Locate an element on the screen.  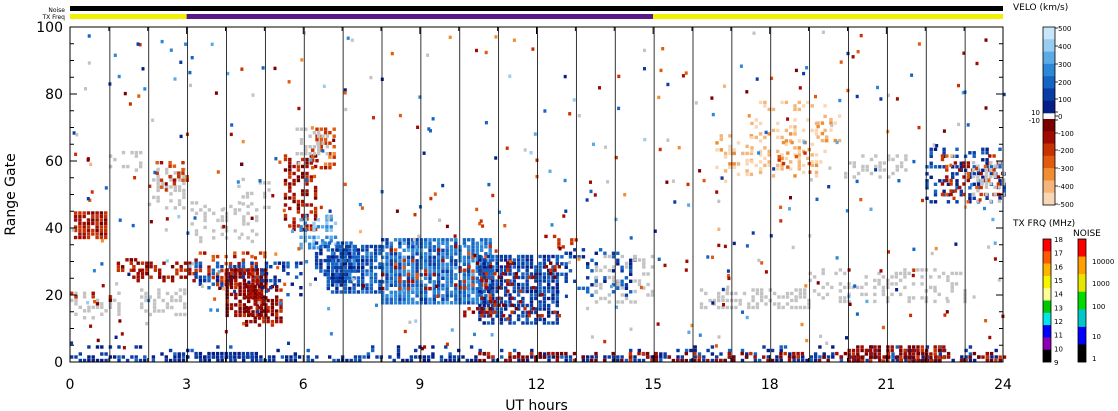
txfreq-label-0: 18 is located at coordinates (1058, 240).